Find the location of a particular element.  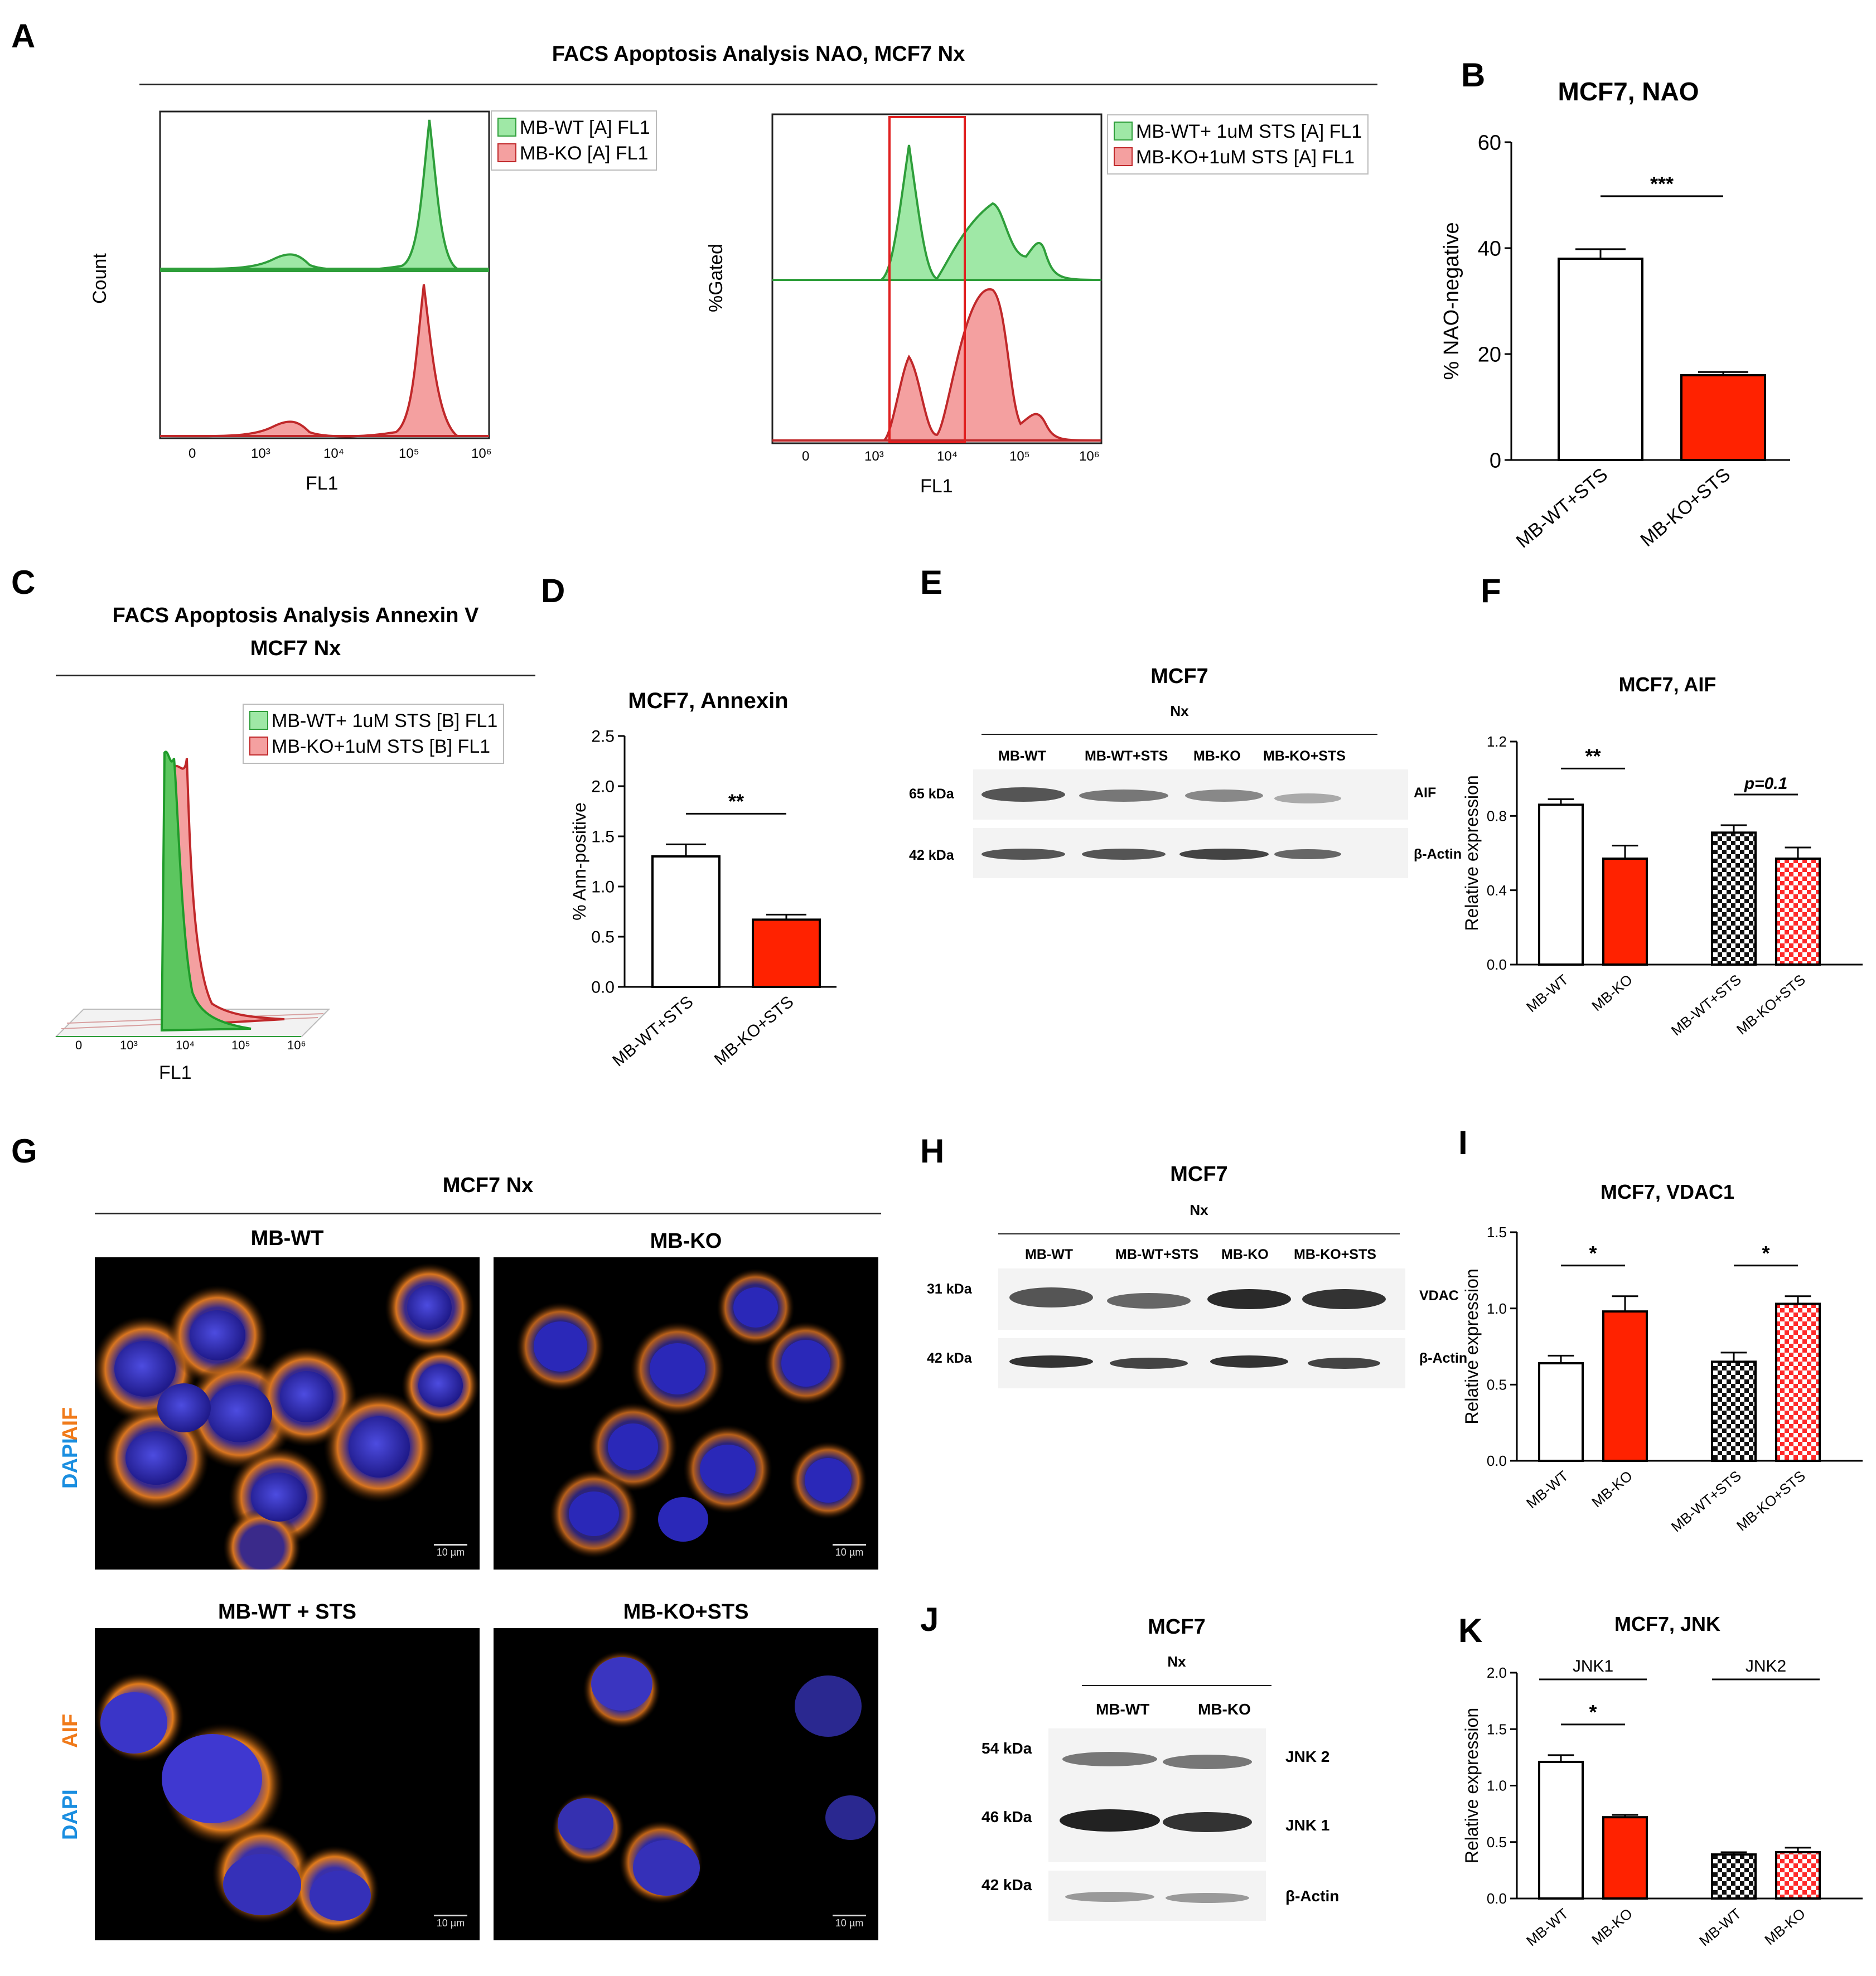

legend-entry: MB-KO [A] FL1 is located at coordinates (584, 153).